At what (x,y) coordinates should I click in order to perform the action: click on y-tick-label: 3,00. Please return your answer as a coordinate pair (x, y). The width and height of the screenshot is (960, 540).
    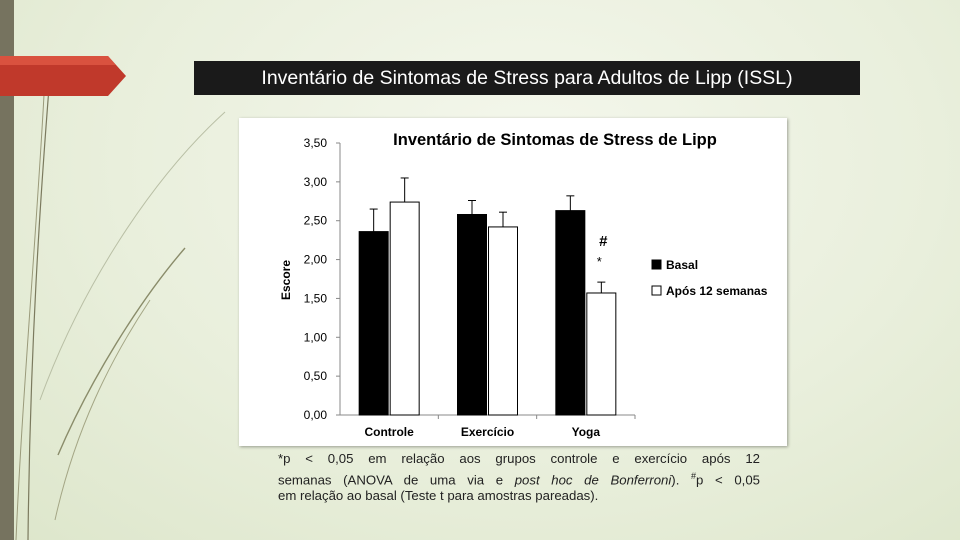
    Looking at the image, I should click on (316, 182).